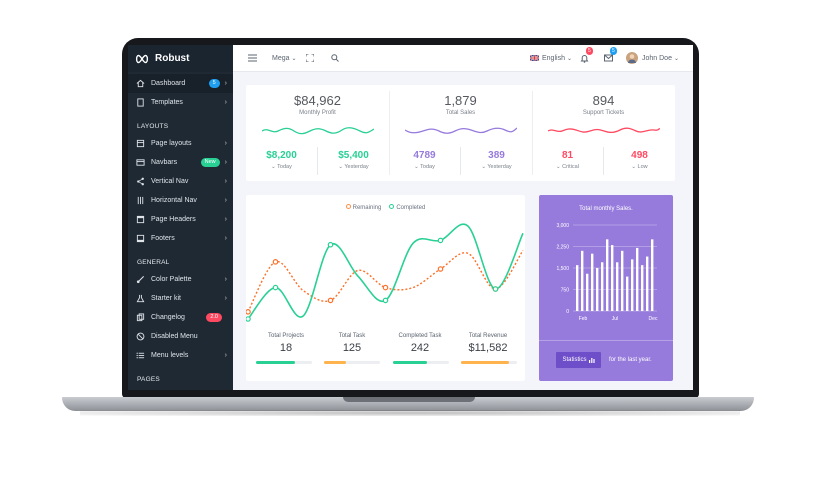  What do you see at coordinates (140, 298) in the screenshot?
I see `flask-icon` at bounding box center [140, 298].